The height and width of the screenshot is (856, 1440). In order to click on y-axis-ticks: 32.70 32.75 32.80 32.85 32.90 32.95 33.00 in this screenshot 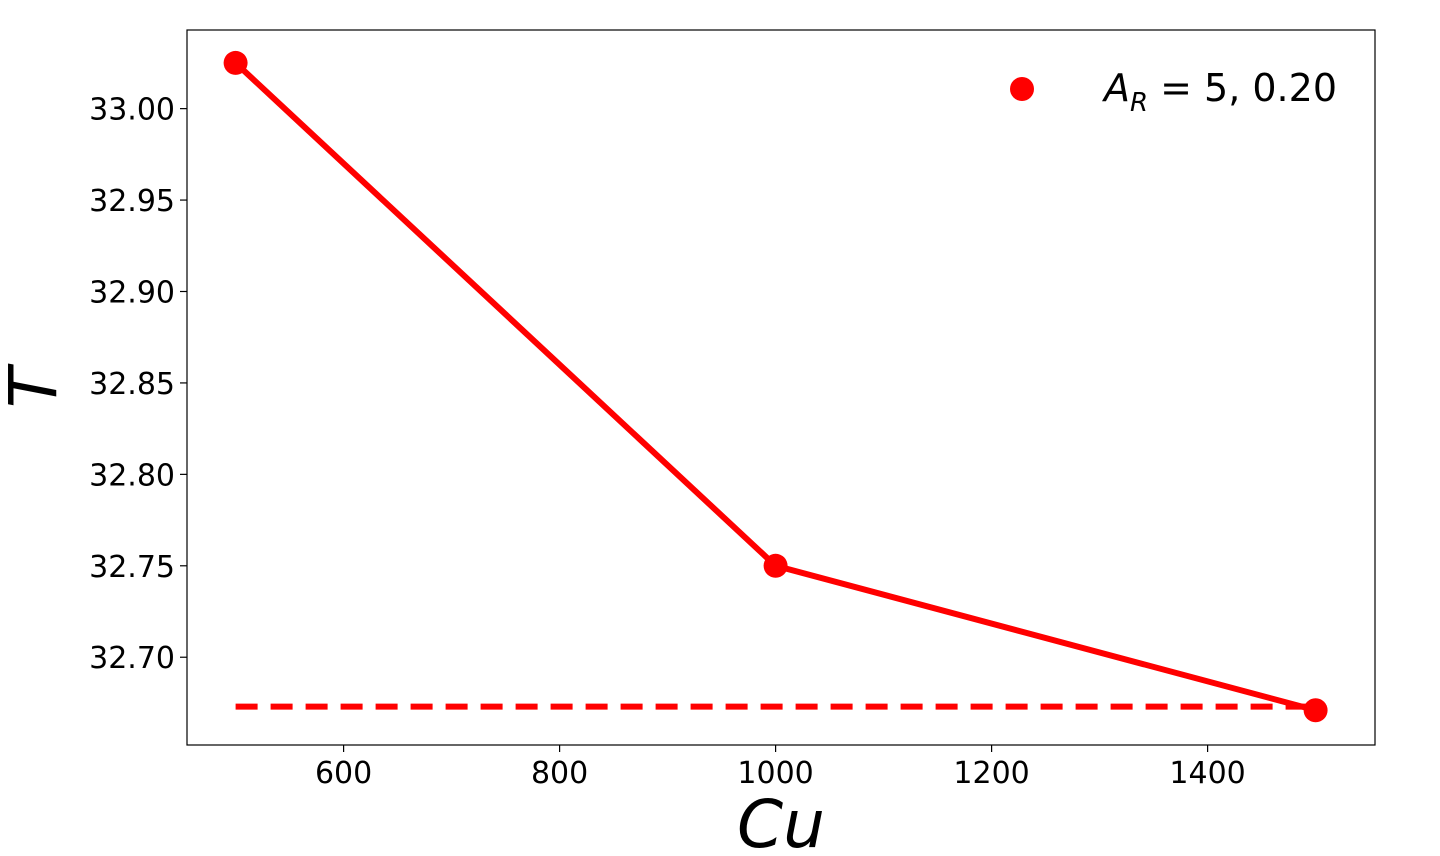, I will do `click(138, 384)`.